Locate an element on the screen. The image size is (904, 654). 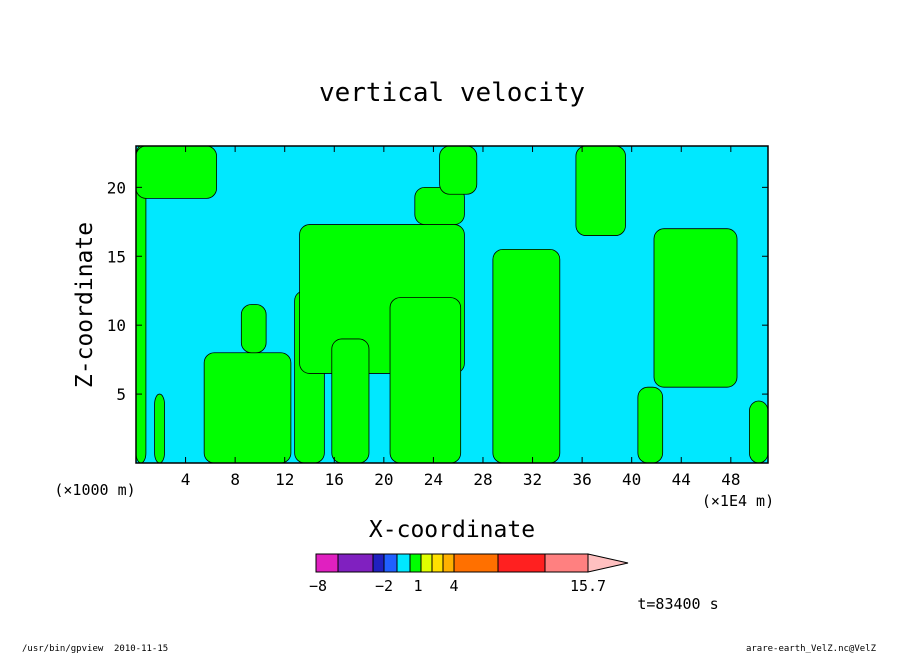
y-tick-label: 10 is located at coordinates (116, 325).